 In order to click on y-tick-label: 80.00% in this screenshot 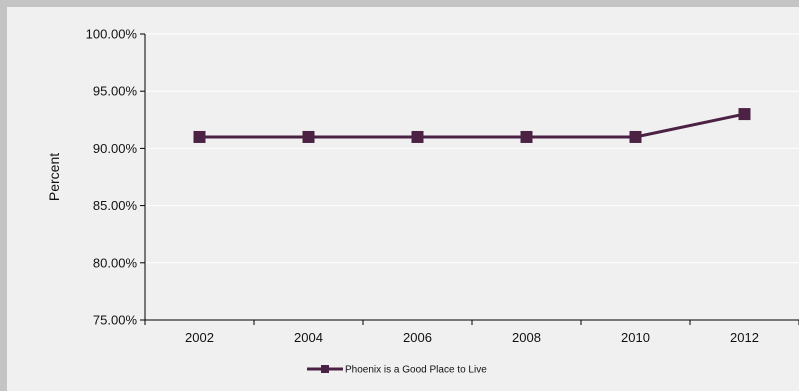, I will do `click(115, 262)`.